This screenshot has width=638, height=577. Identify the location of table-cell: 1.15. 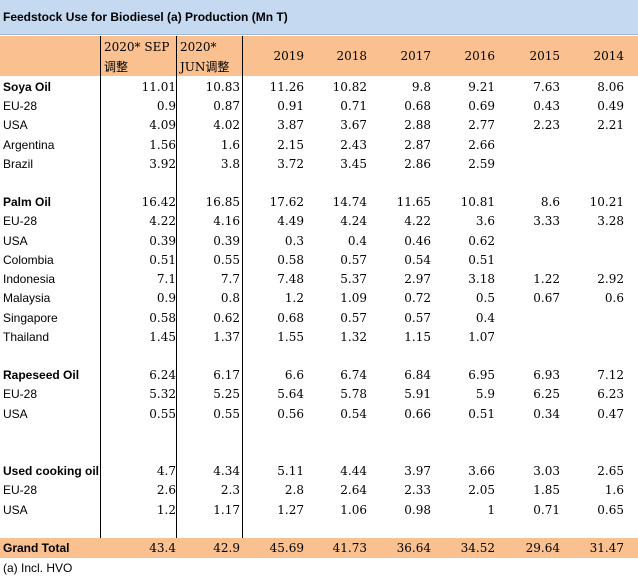
(417, 337).